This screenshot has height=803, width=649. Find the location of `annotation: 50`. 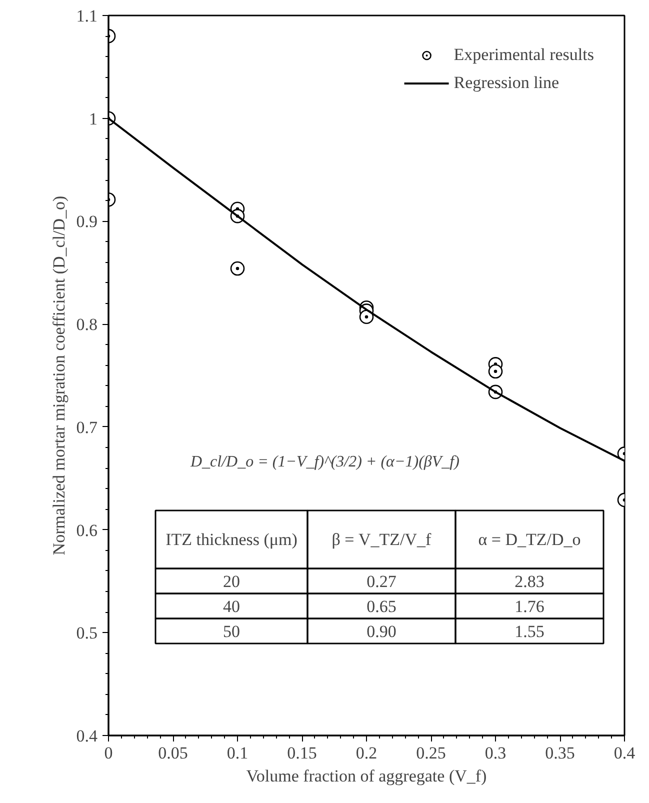

annotation: 50 is located at coordinates (231, 631).